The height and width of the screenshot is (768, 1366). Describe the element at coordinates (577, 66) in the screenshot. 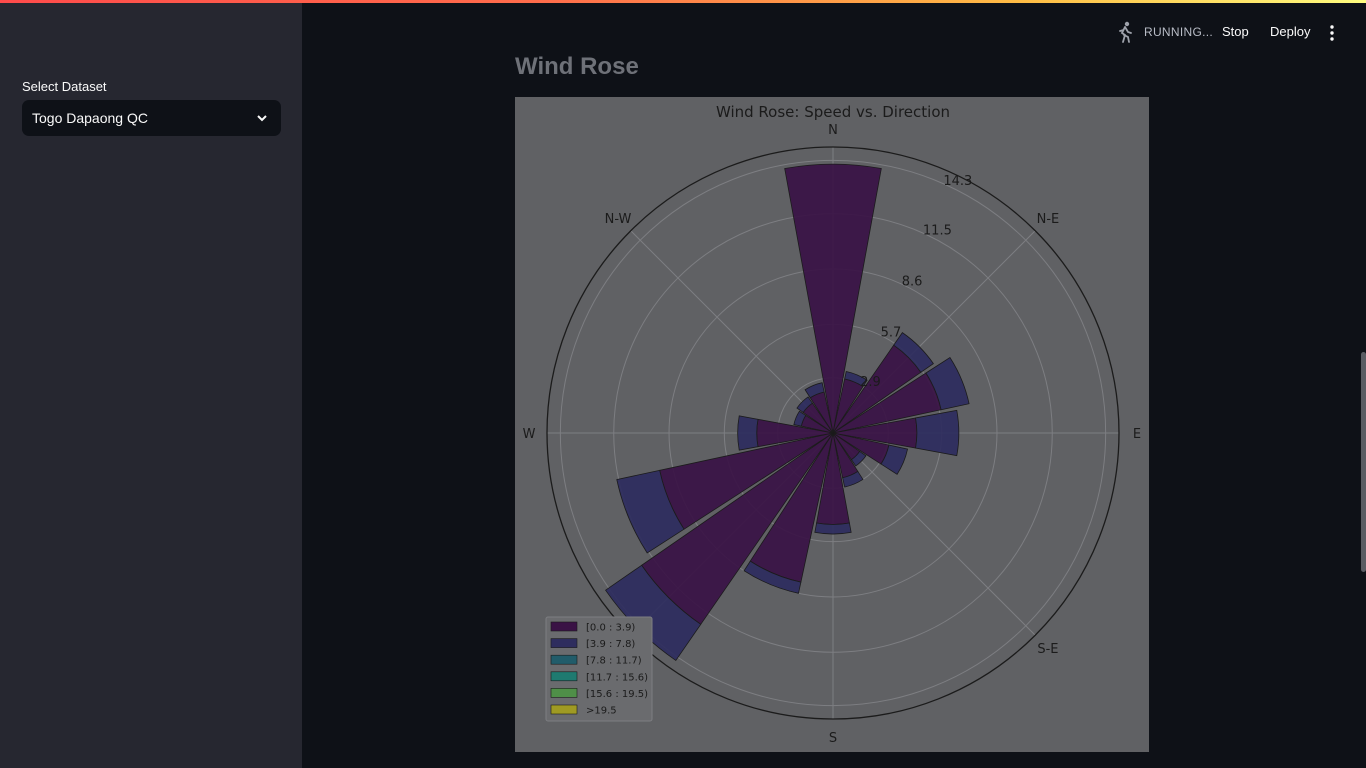

I see `page-title: Wind Rose` at that location.